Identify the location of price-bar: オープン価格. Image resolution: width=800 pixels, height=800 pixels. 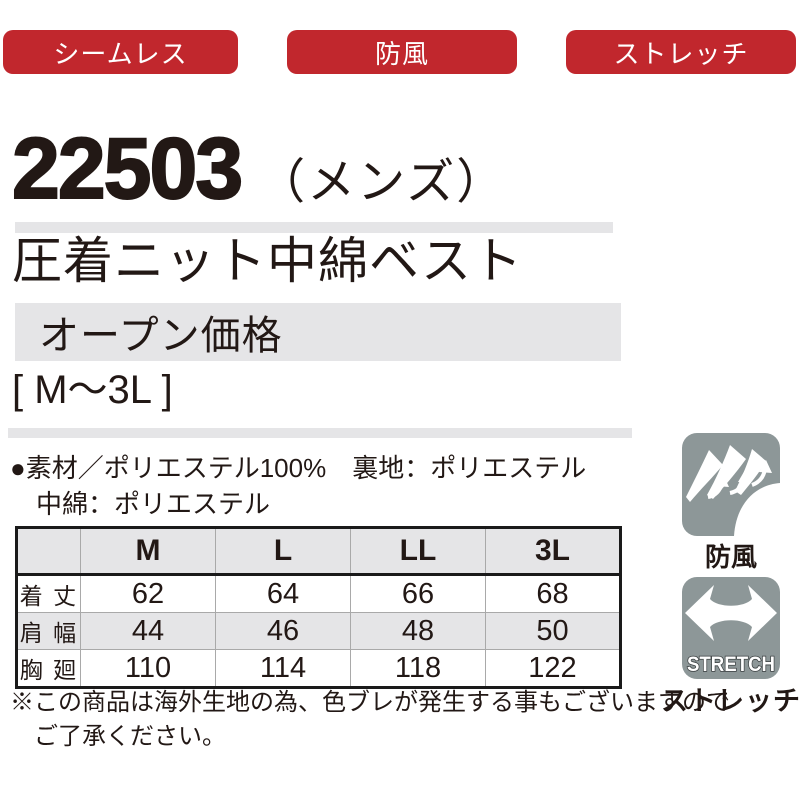
(318, 332).